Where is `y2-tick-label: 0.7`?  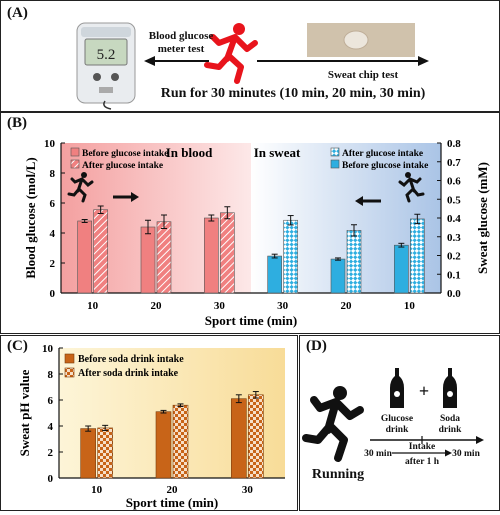 y2-tick-label: 0.7 is located at coordinates (454, 163).